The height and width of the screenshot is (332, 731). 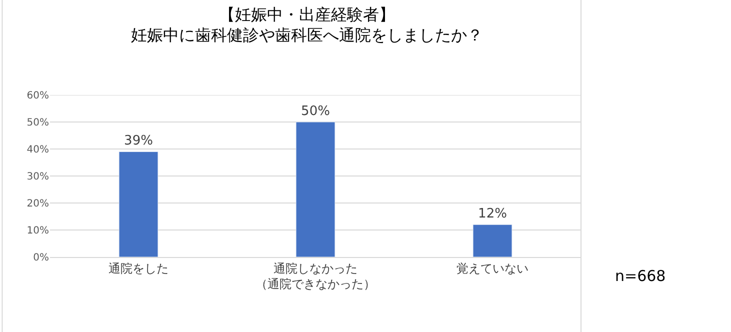 I want to click on y-tick-label: 10%, so click(x=37, y=231).